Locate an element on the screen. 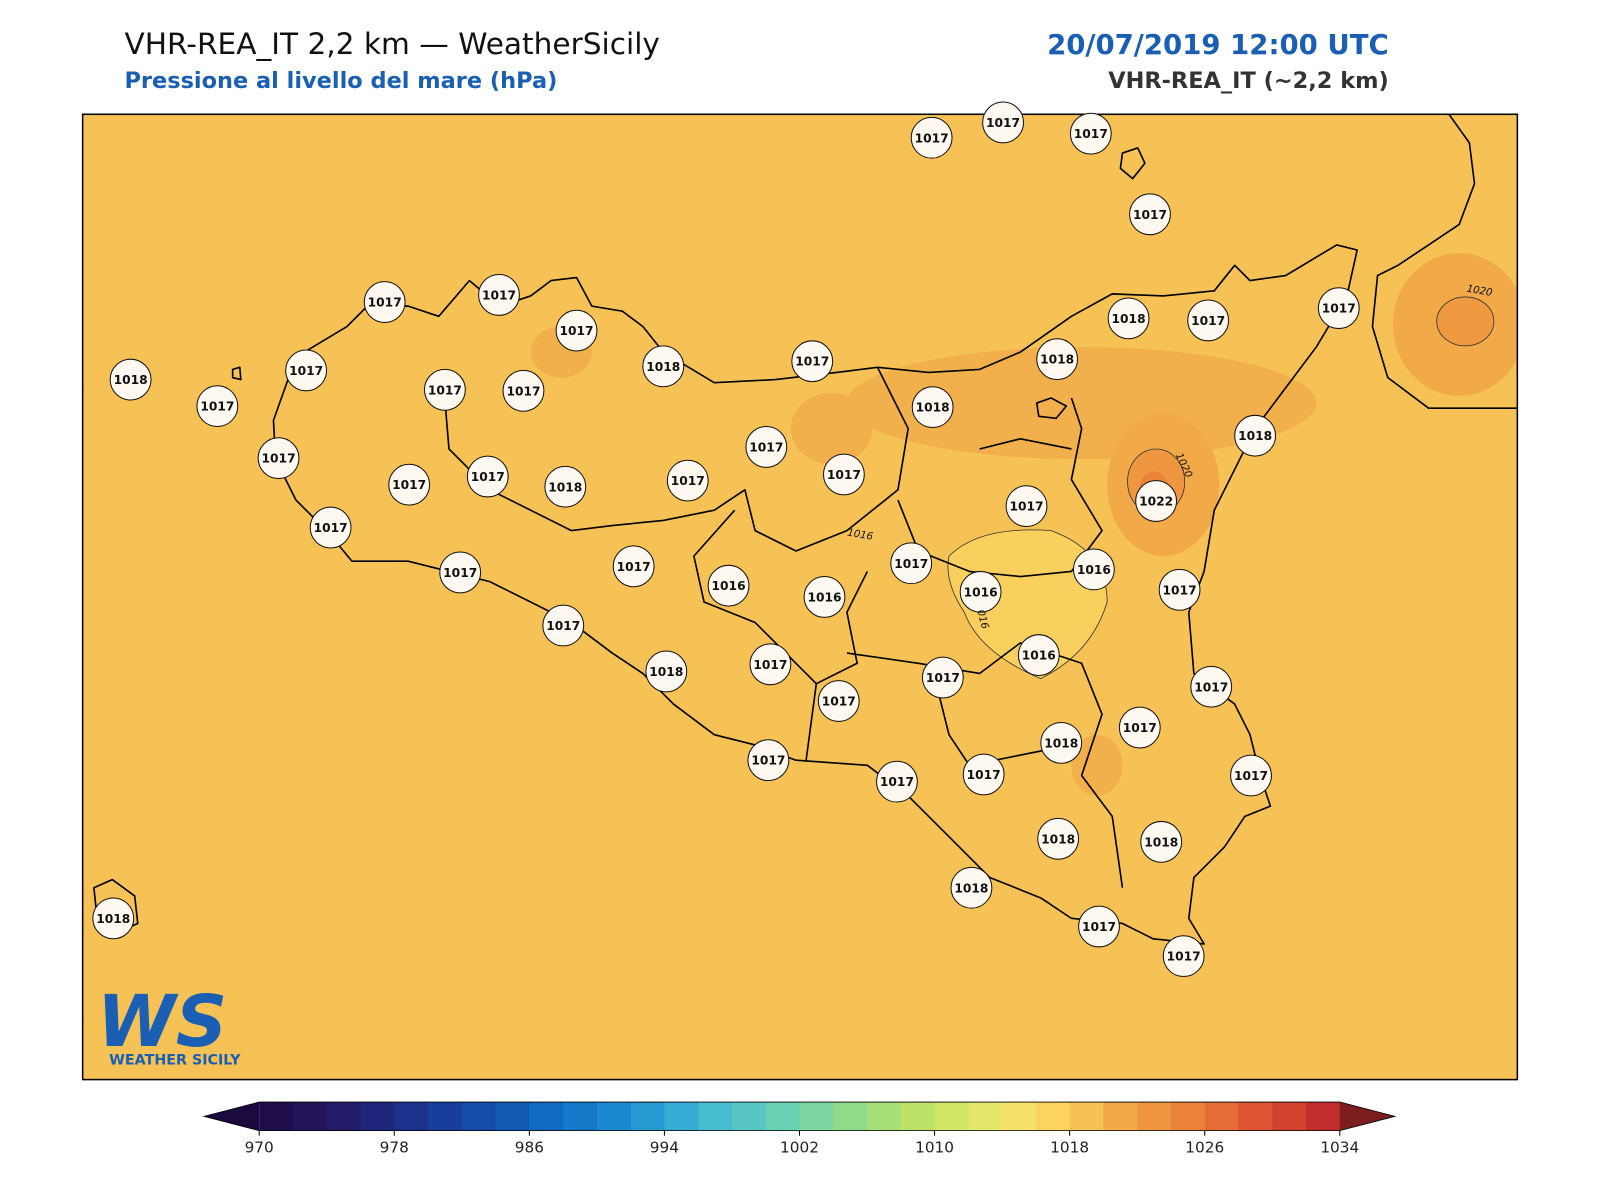  station-value: 1022 is located at coordinates (1156, 502).